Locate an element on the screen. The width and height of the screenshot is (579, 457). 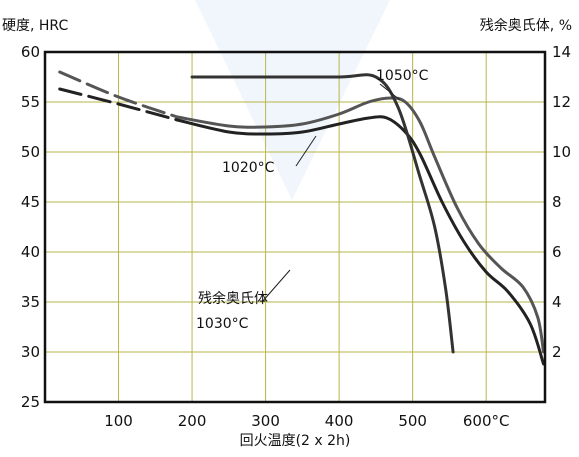
y-tick-label: 40 is located at coordinates (30, 252).